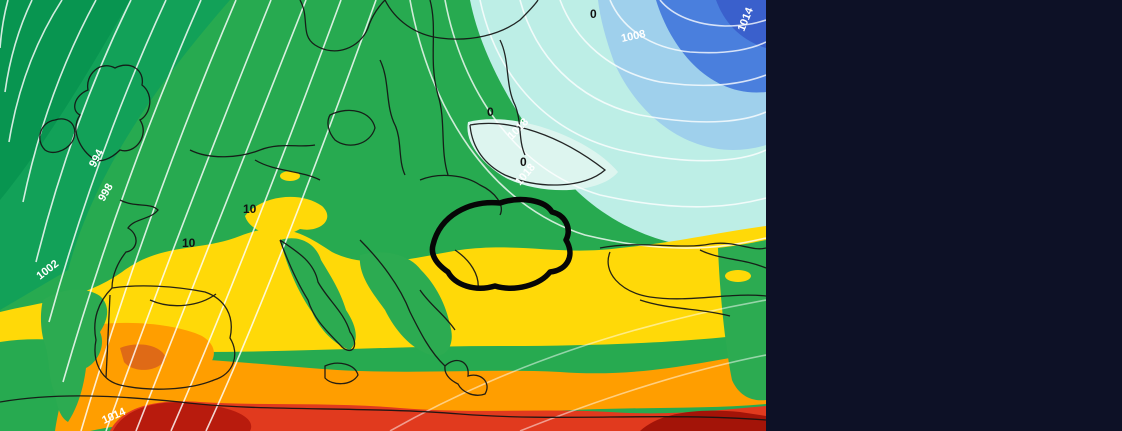 The height and width of the screenshot is (431, 1122). Describe the element at coordinates (501, 243) in the screenshot. I see `romania-outline` at that location.